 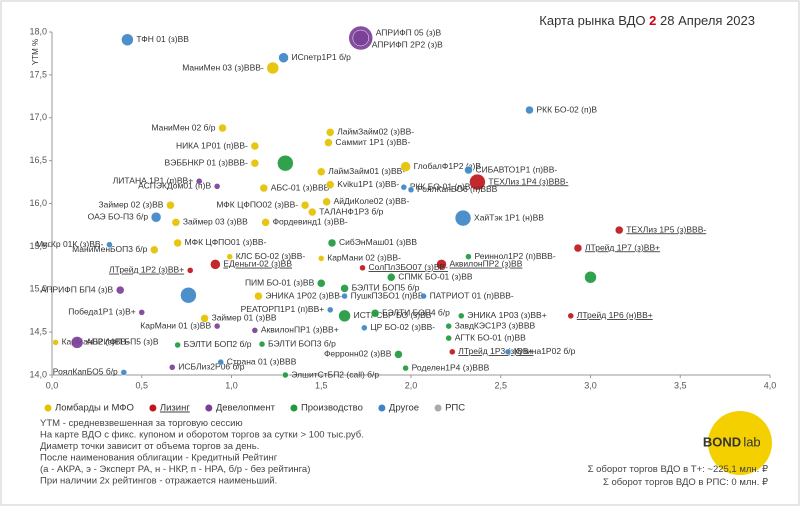 What do you see at coordinates (416, 313) in the screenshot?
I see `point-label: БЭЛТИ БОП4 б/р` at bounding box center [416, 313].